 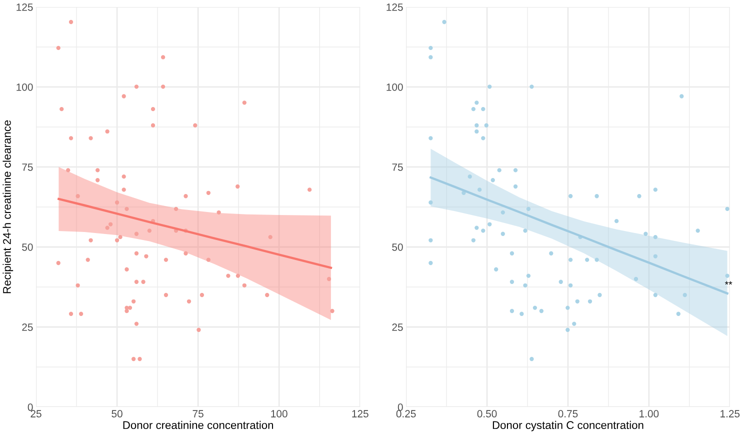 I want to click on annotation: **, so click(x=728, y=283).